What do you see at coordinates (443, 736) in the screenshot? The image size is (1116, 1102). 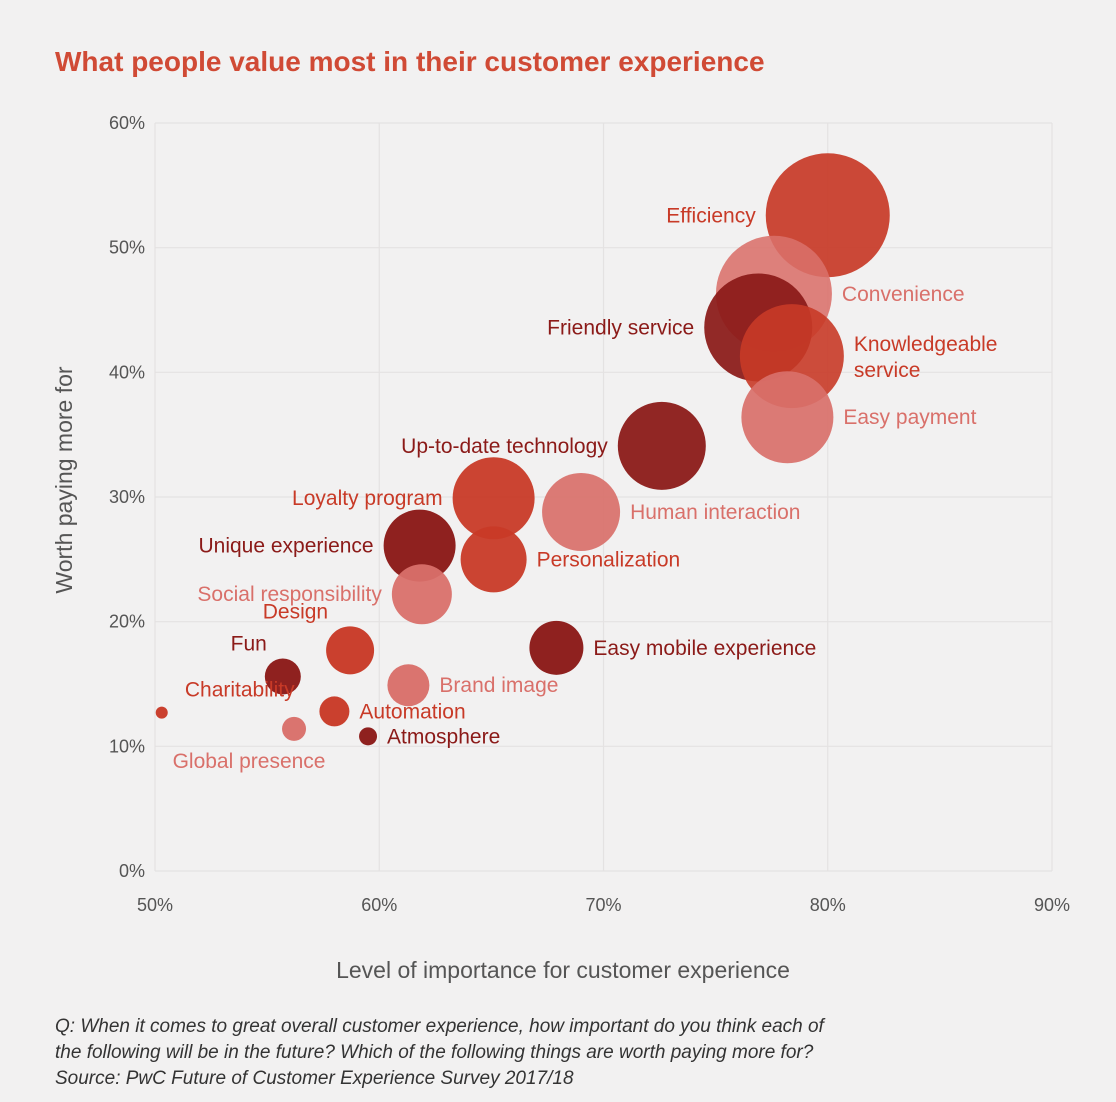 I see `label-atmosphere: Atmosphere` at bounding box center [443, 736].